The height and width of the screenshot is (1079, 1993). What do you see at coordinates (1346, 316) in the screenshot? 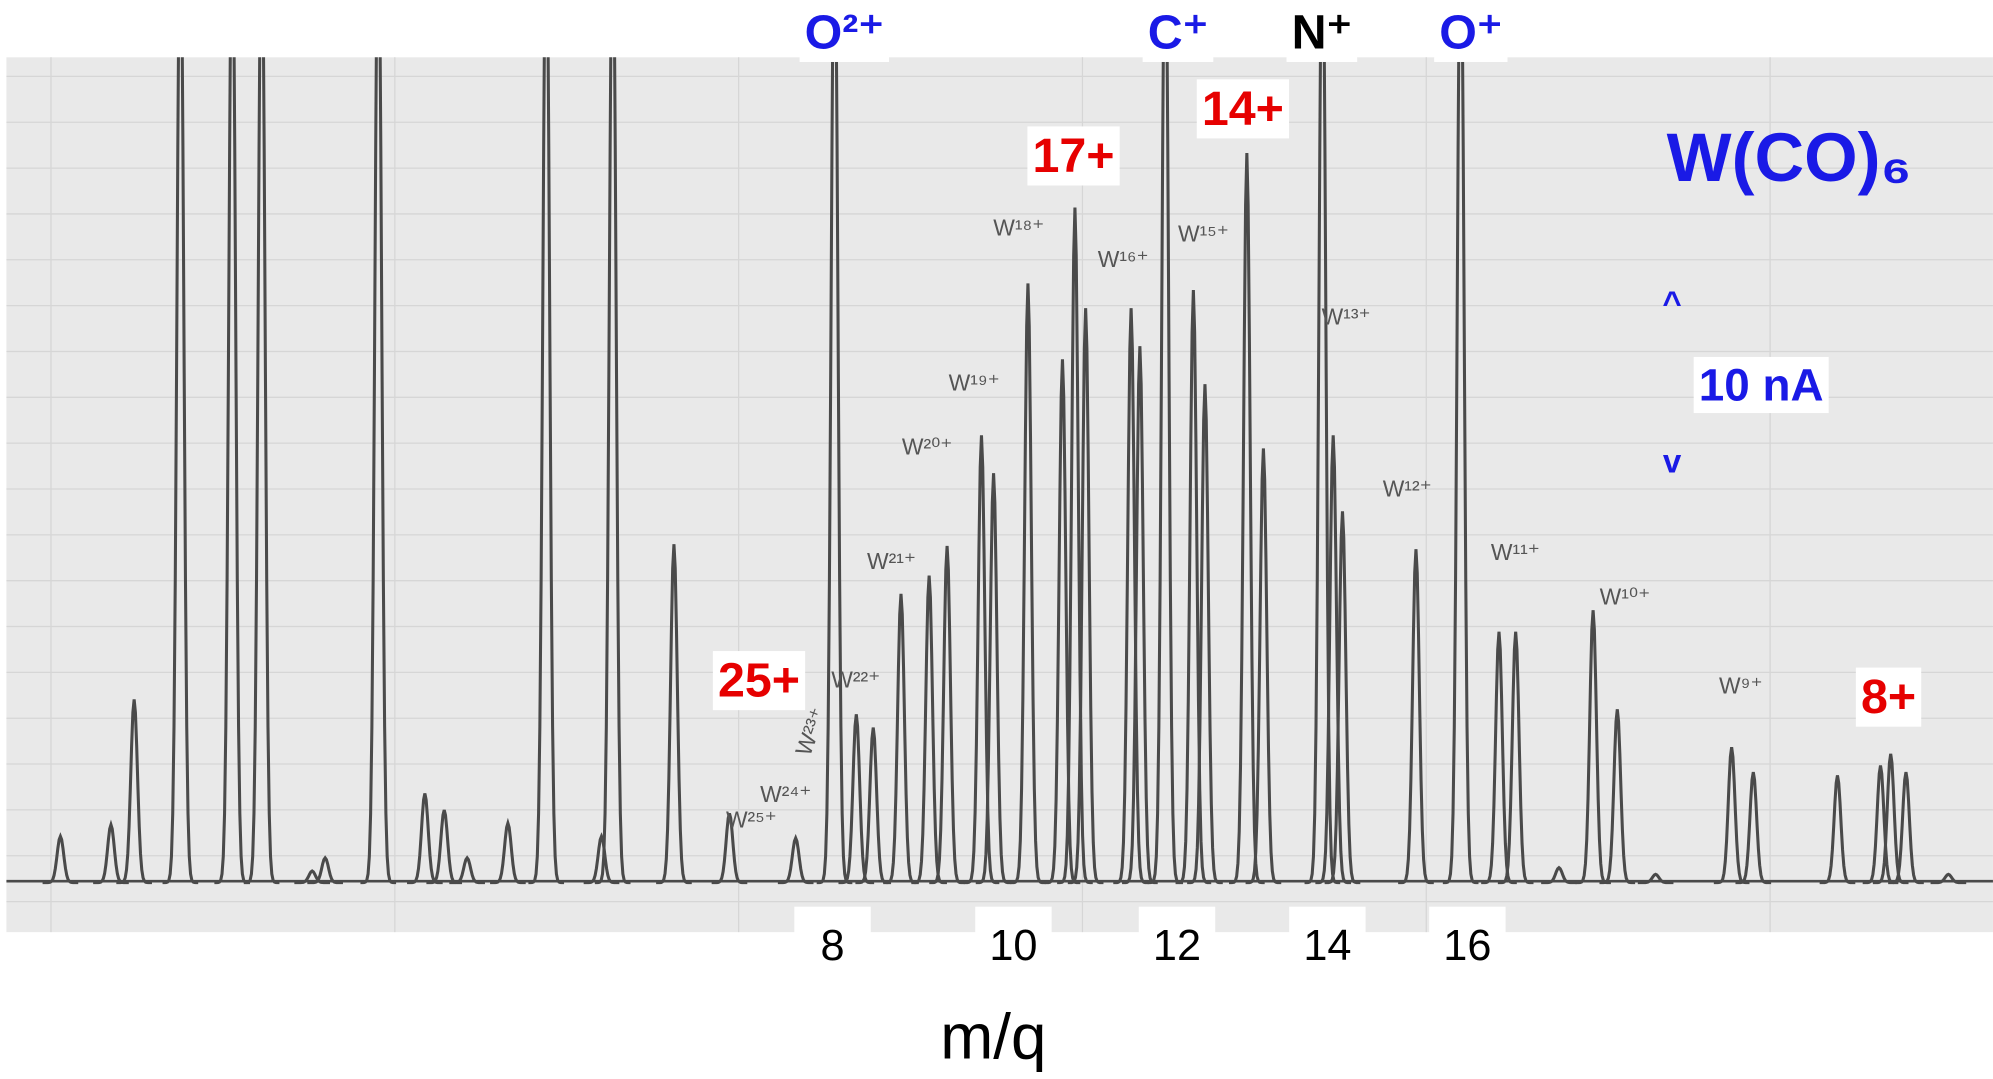
I see `handwritten-label: W¹³⁺` at bounding box center [1346, 316].